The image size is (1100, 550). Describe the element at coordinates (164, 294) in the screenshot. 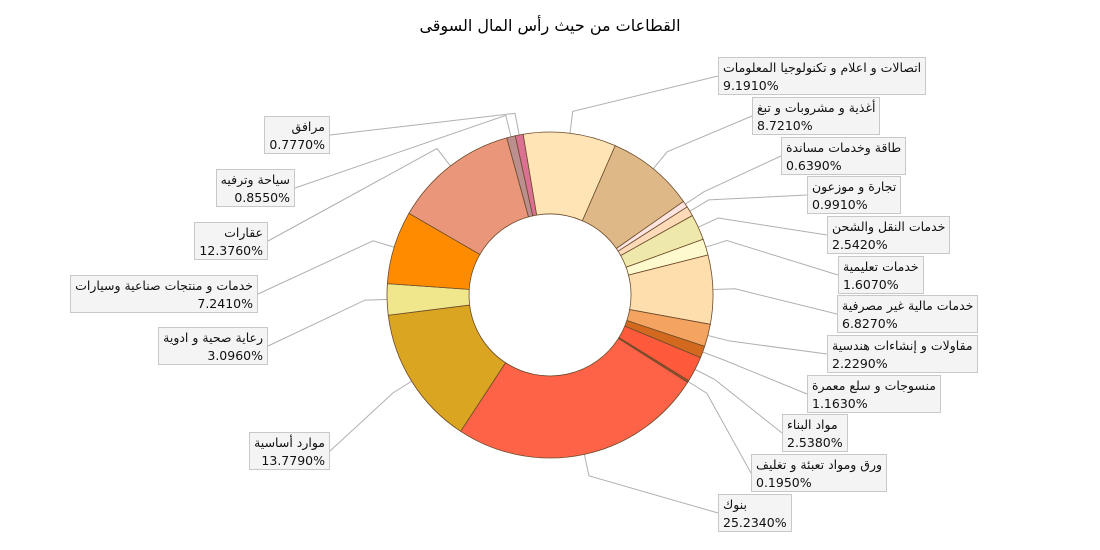

I see `data-label: خدمات و منتجات صناعية وسيارات 7.2410%` at that location.